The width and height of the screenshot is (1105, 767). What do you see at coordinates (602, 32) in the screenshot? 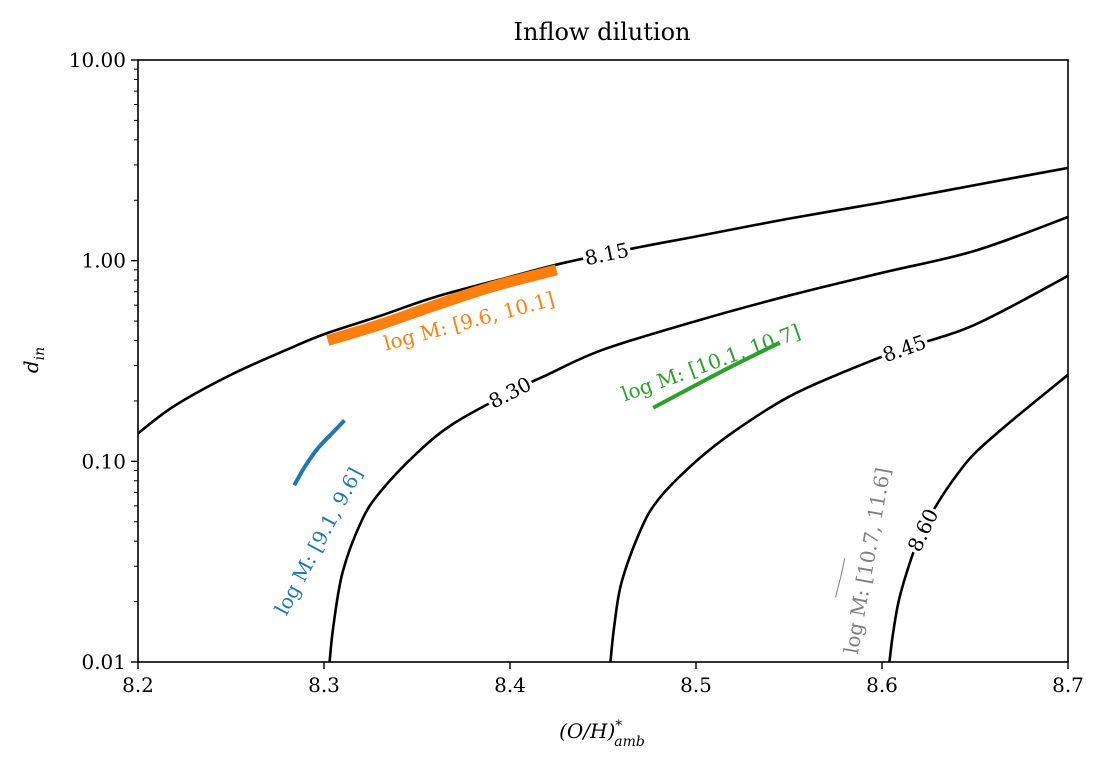
I see `chart-title: Inflow dilution` at bounding box center [602, 32].